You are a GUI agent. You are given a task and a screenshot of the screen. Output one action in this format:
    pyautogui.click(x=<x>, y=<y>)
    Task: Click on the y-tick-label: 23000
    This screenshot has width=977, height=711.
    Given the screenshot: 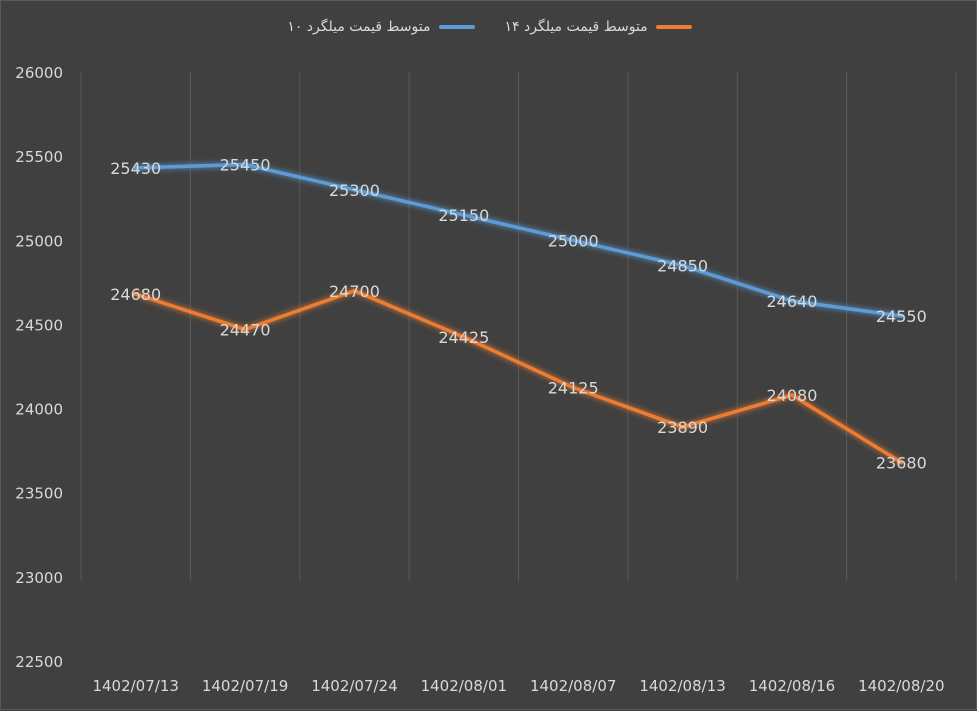 What is the action you would take?
    pyautogui.click(x=39, y=578)
    